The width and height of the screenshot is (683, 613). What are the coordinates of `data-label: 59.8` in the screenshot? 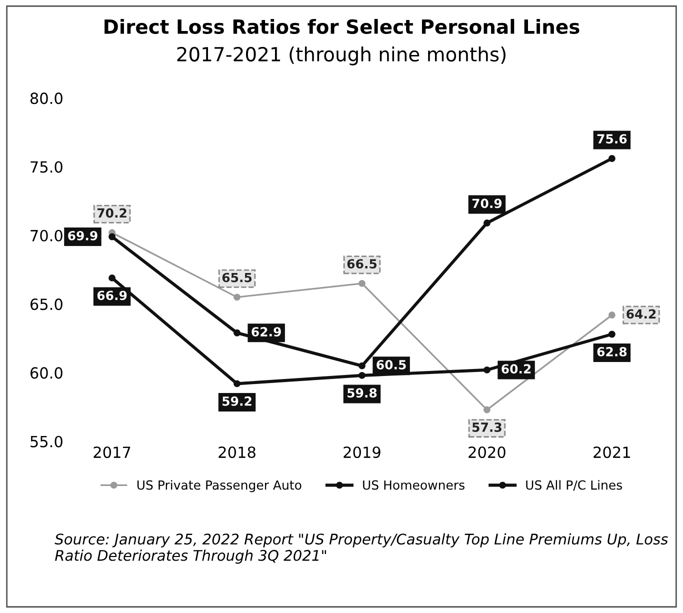 It's located at (362, 393).